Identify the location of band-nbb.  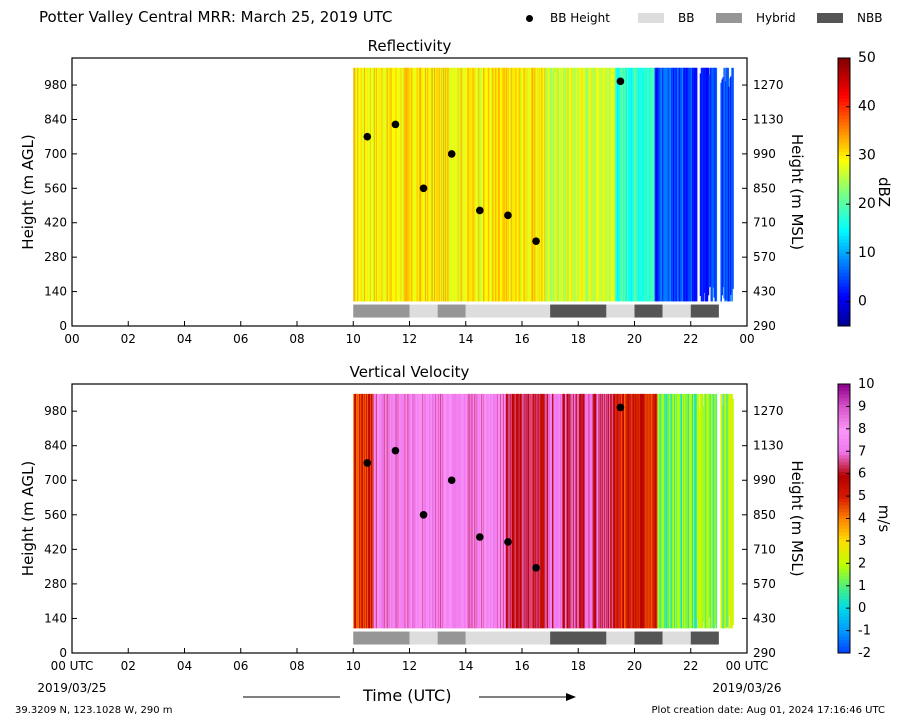
(578, 638).